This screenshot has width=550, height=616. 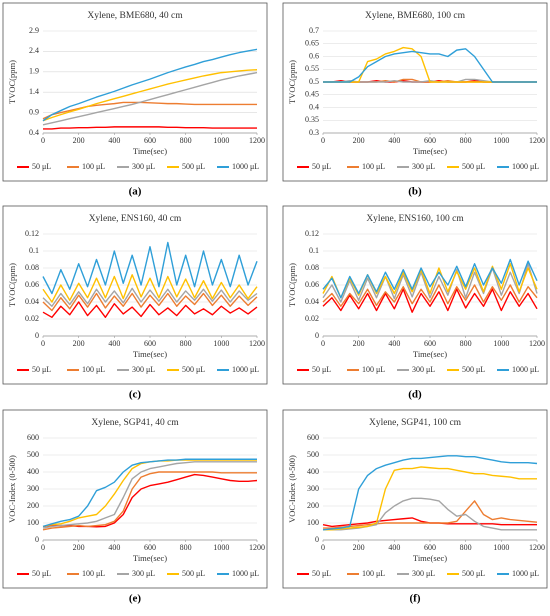 What do you see at coordinates (135, 599) in the screenshot?
I see `panel-label: (e)` at bounding box center [135, 599].